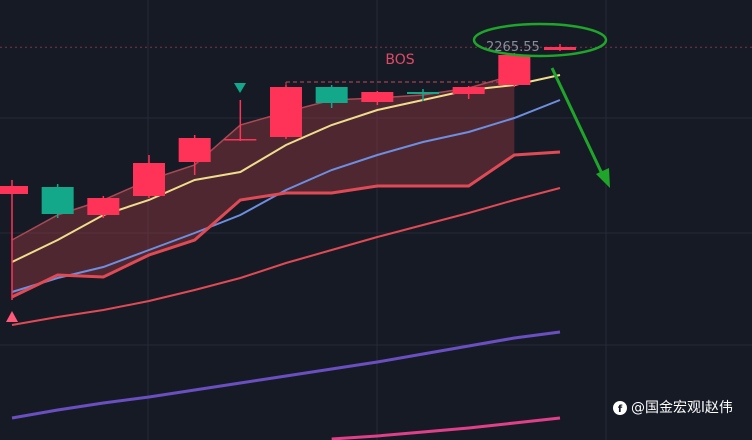  I want to click on watermark-text: @国金宏观l赵伟, so click(682, 408).